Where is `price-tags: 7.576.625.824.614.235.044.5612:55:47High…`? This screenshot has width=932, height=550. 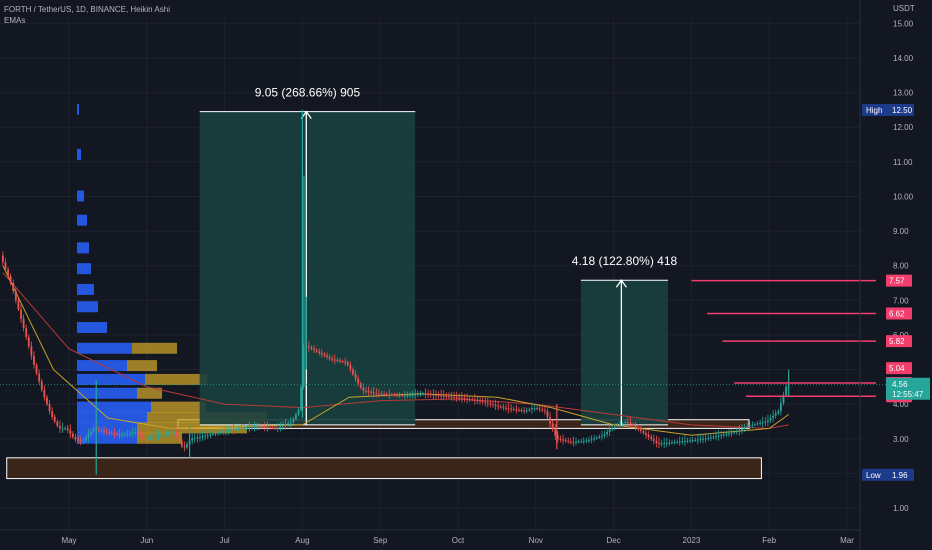
price-tags: 7.576.625.824.614.235.044.5612:55:47High… is located at coordinates (896, 292).